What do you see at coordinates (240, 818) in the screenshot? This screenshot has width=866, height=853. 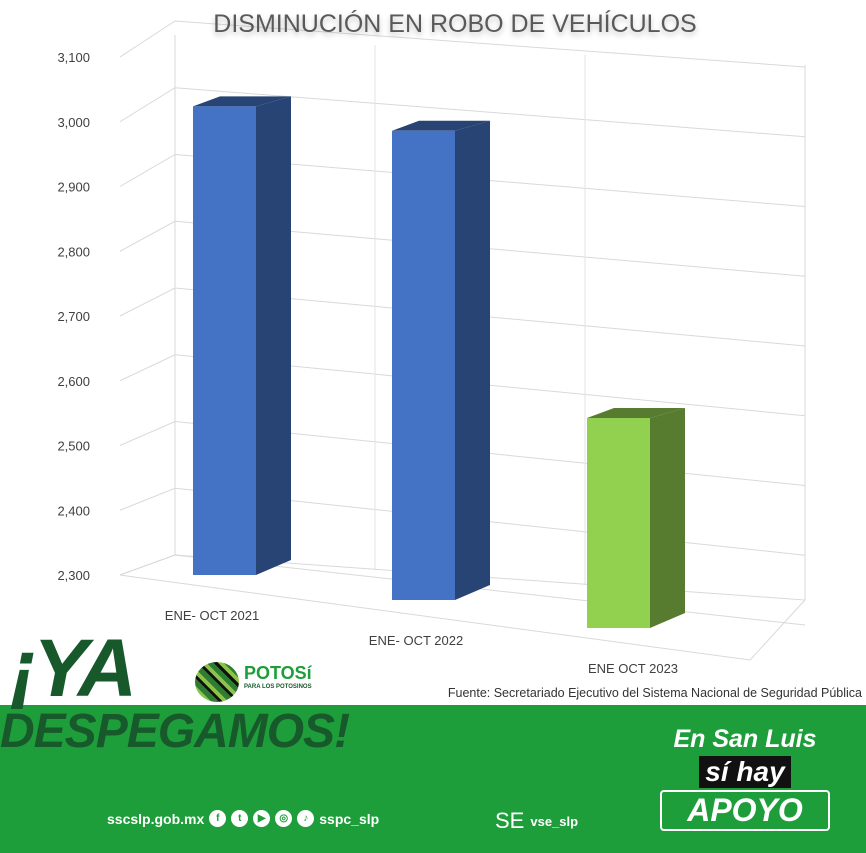 I see `twitter-icon: t` at bounding box center [240, 818].